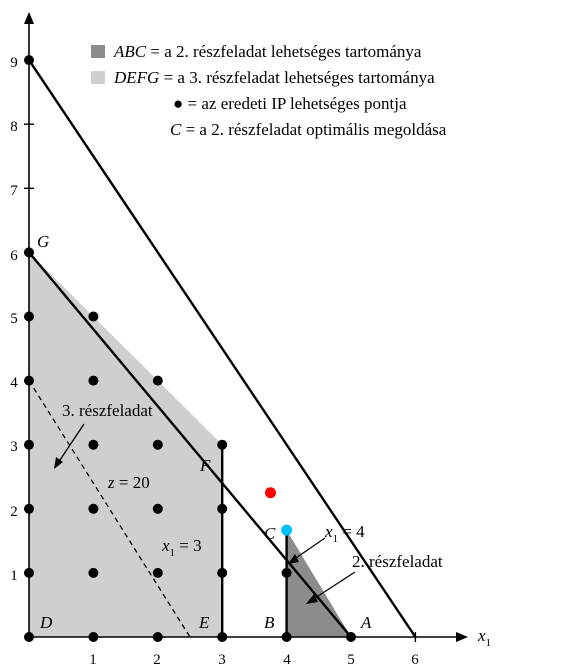  I want to click on y-tick-label: 6, so click(14, 256).